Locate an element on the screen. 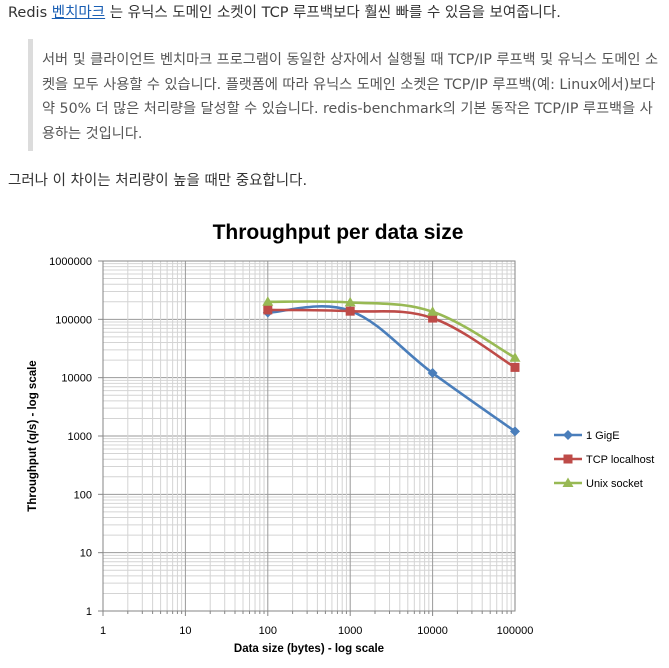 The height and width of the screenshot is (668, 669). series-tcp-localhost is located at coordinates (391, 338).